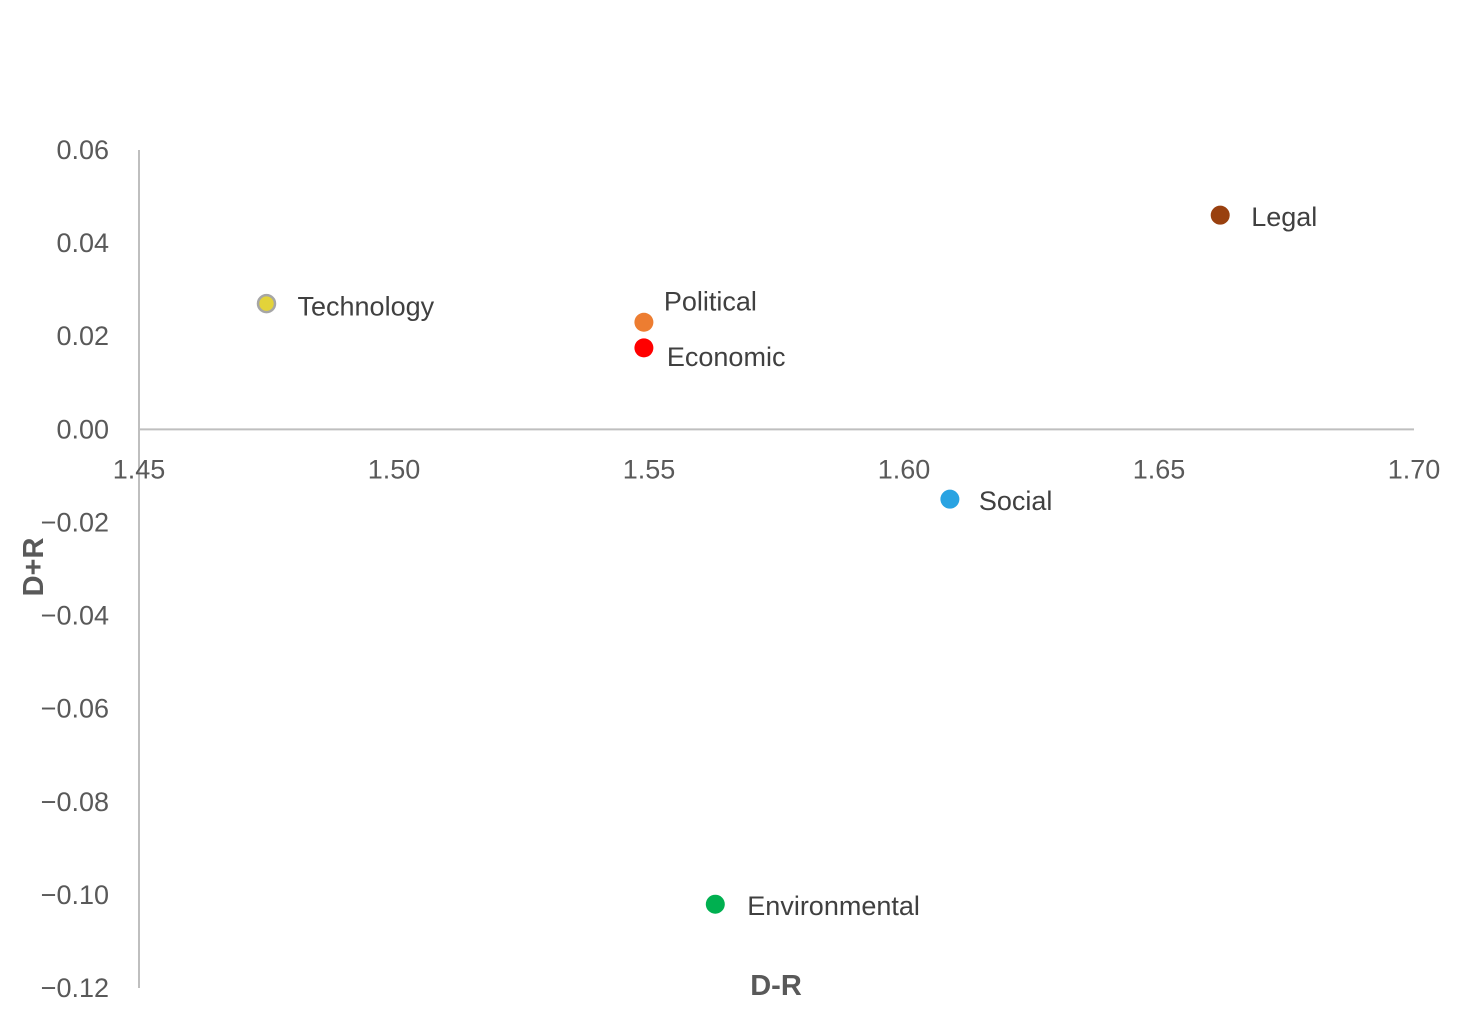 This screenshot has height=1033, width=1469. I want to click on y-tick-label: −0.06, so click(75, 709).